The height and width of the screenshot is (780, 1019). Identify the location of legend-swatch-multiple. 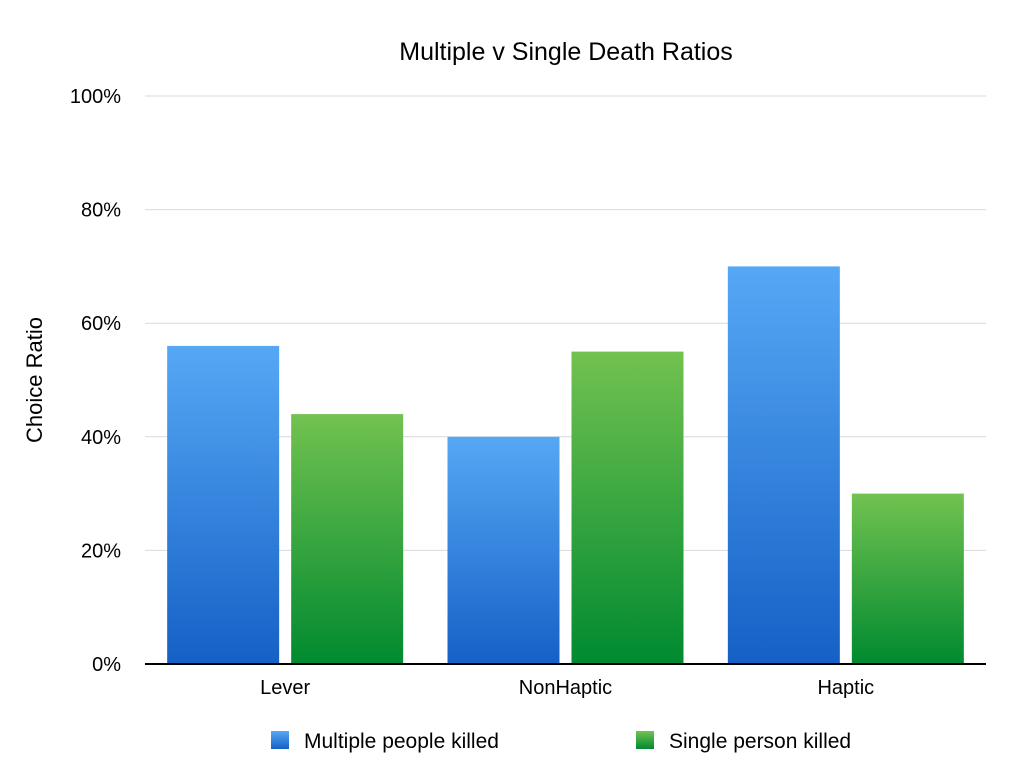
(280, 740).